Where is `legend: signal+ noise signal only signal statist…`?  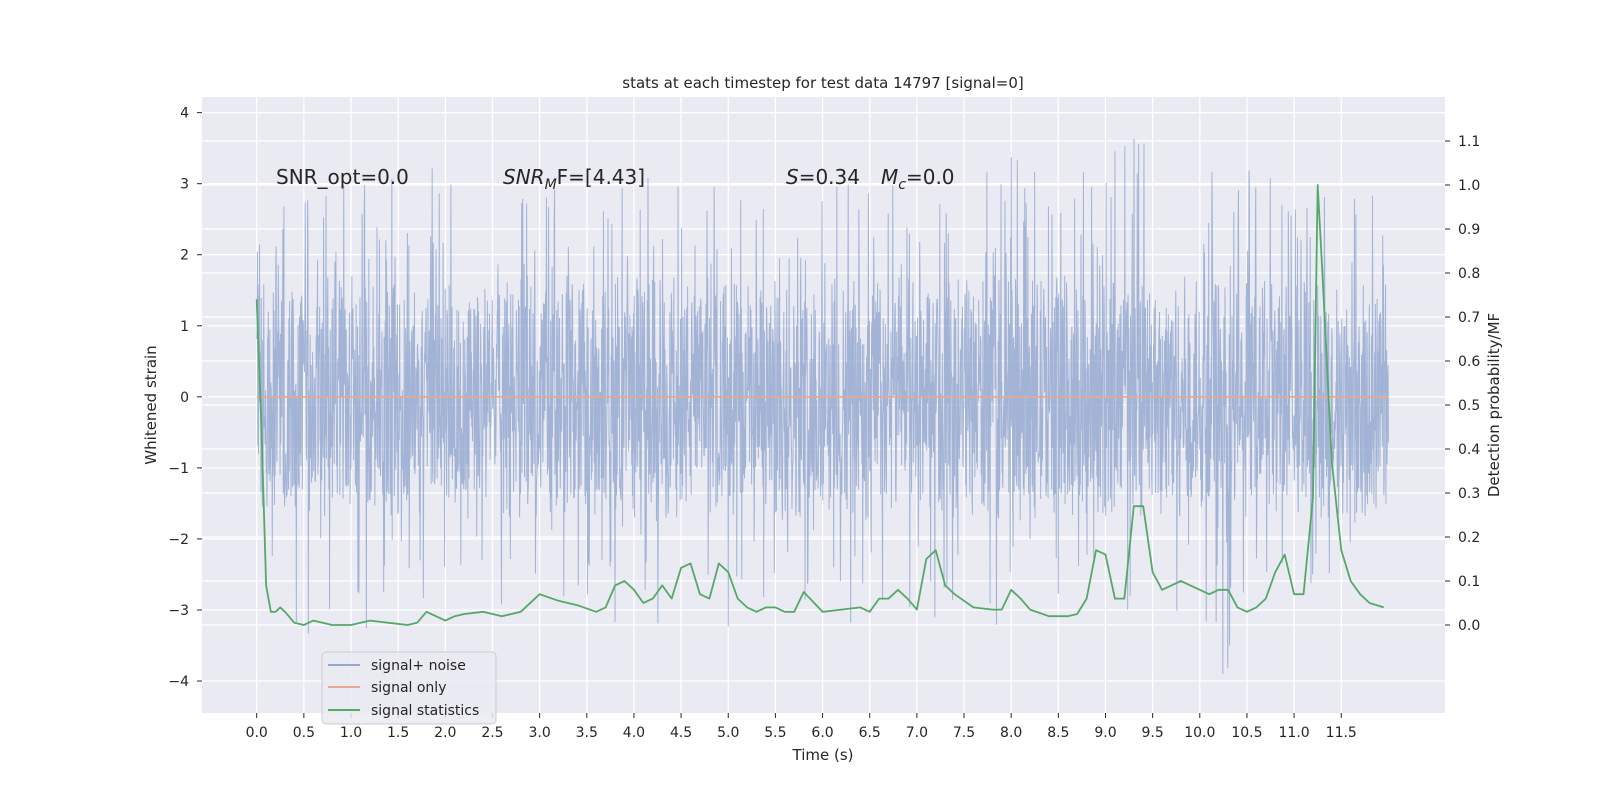
legend: signal+ noise signal only signal statist… is located at coordinates (409, 688).